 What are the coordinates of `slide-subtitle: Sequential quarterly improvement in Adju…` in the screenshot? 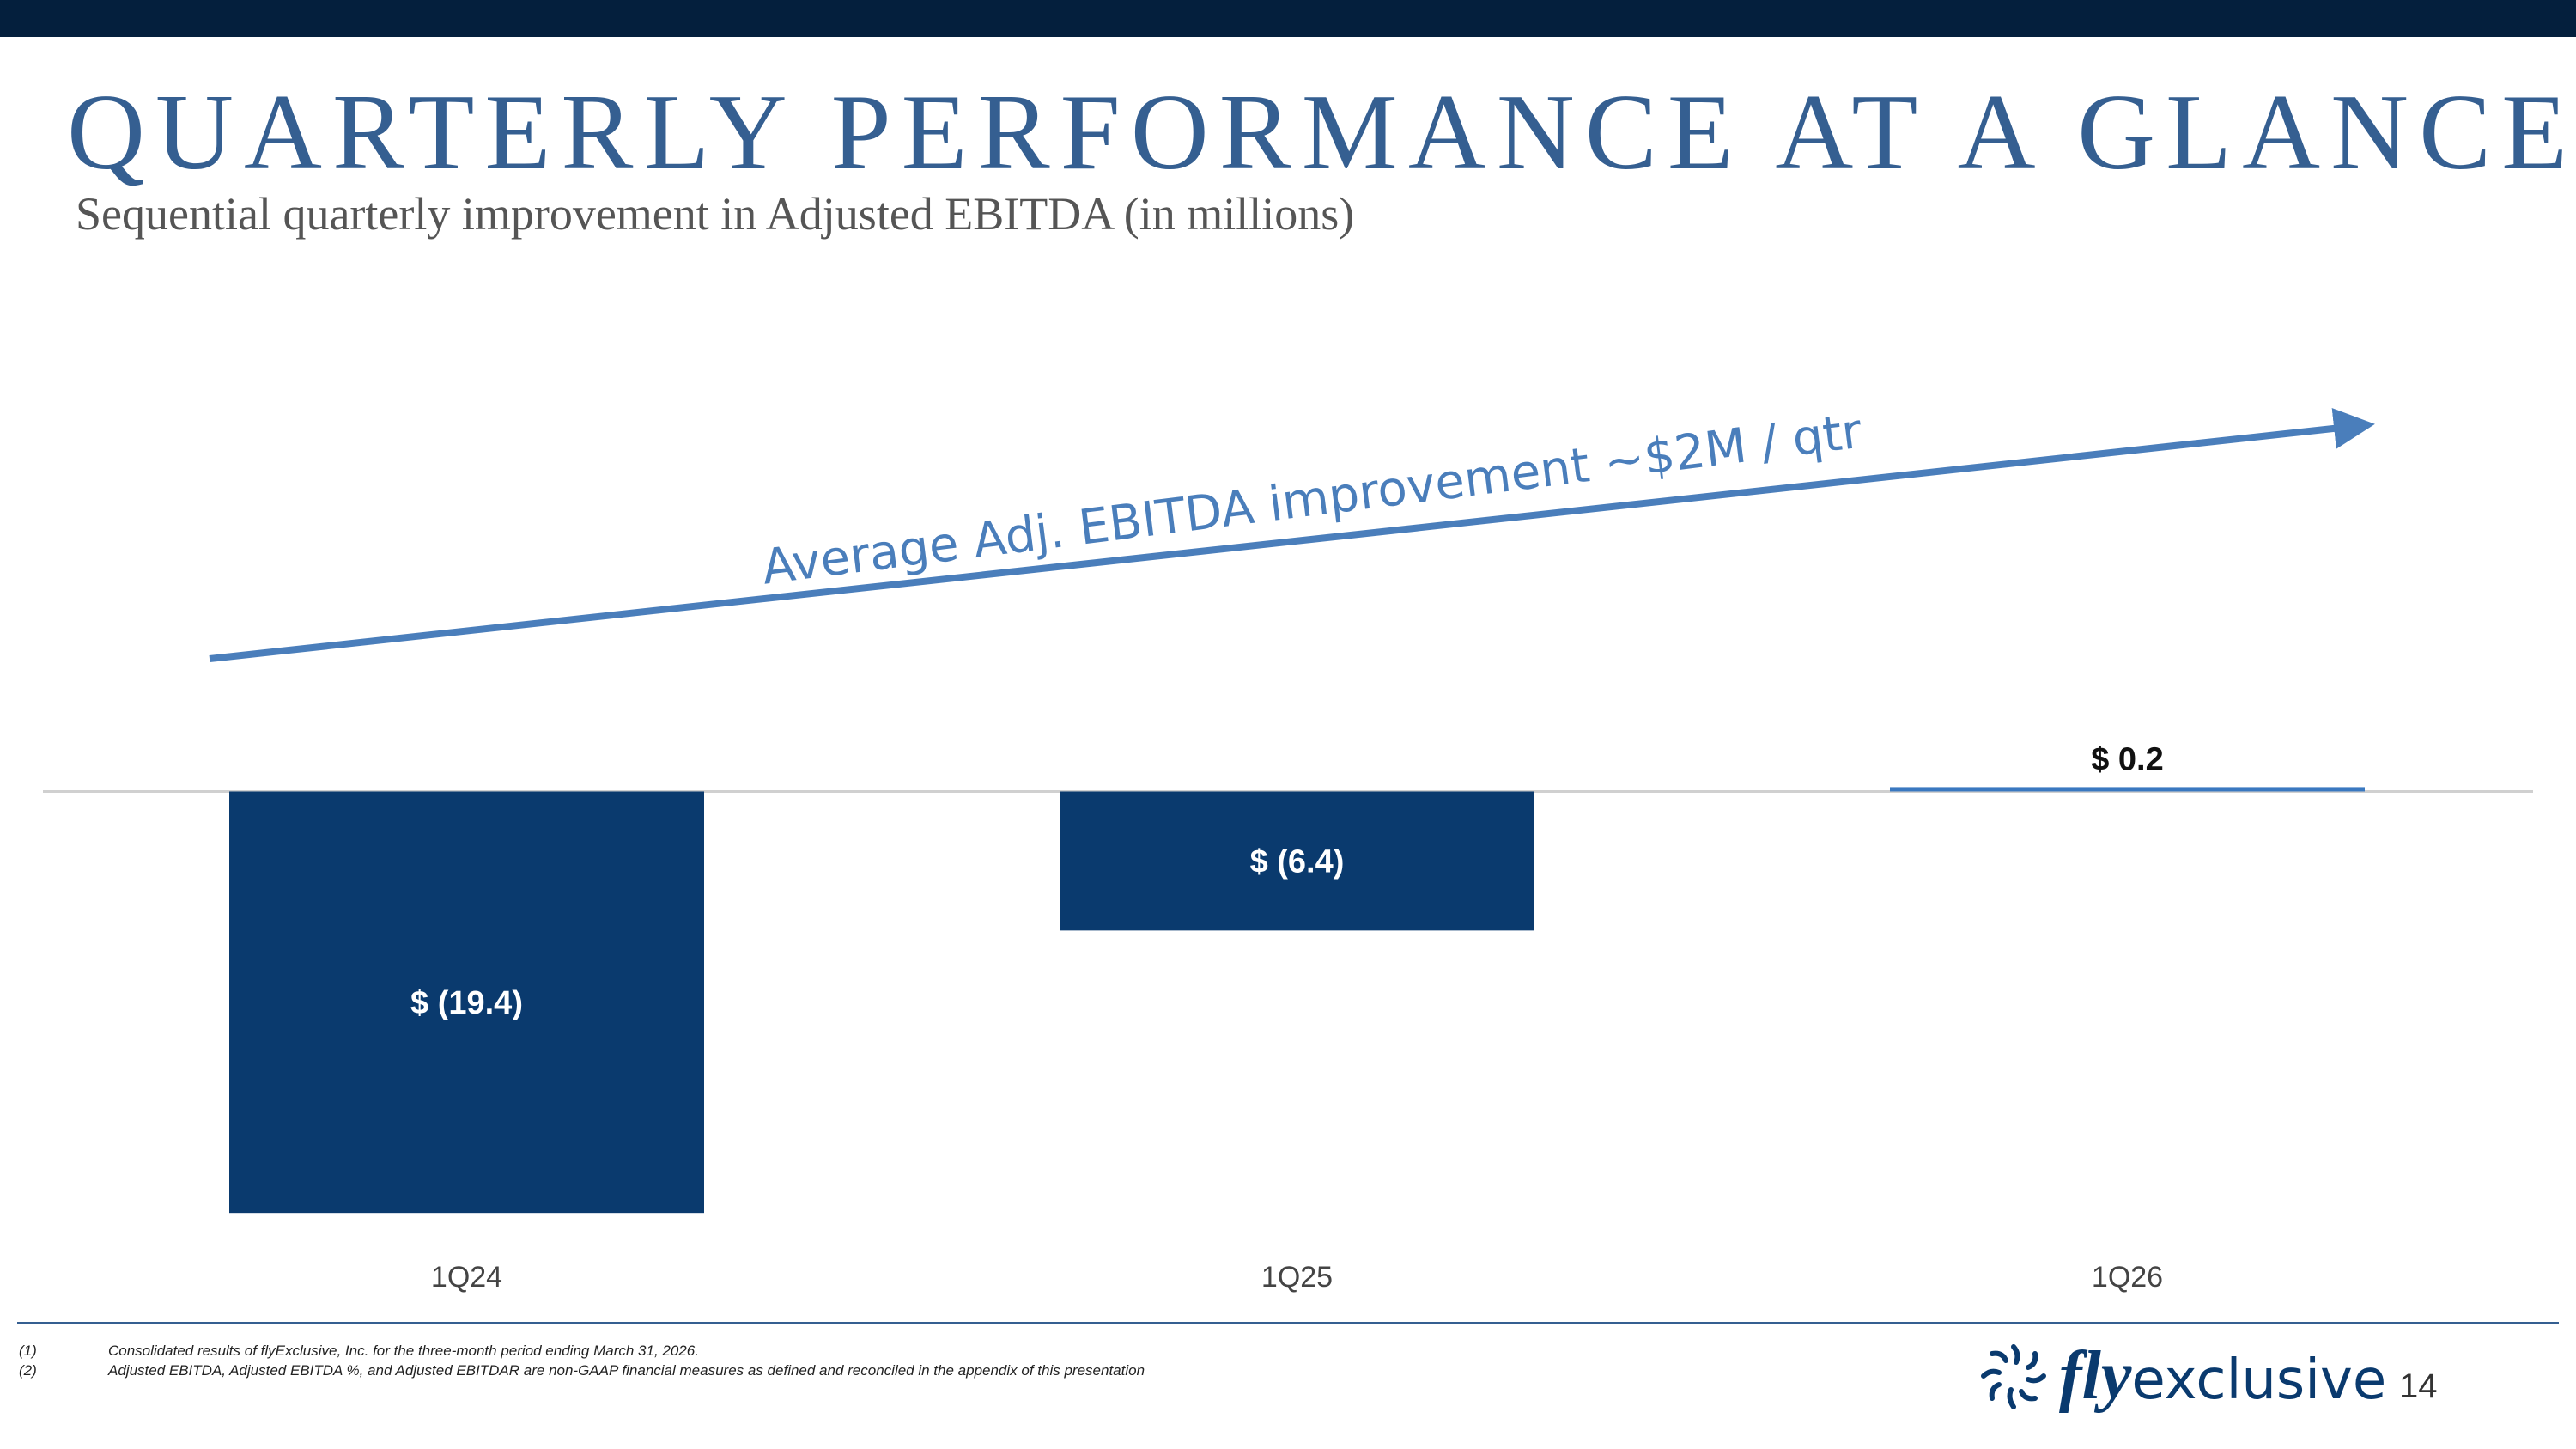 It's located at (715, 214).